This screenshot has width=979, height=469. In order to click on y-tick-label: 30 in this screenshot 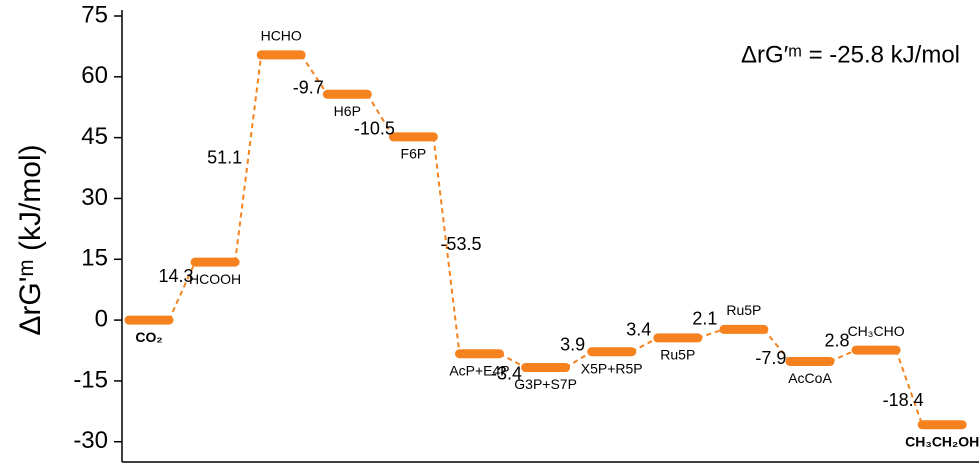, I will do `click(94, 197)`.